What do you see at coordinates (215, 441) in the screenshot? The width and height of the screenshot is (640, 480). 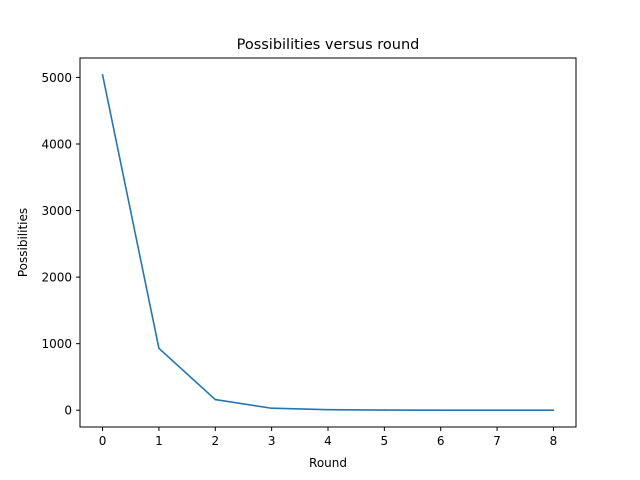 I see `x-tick-label: 2` at bounding box center [215, 441].